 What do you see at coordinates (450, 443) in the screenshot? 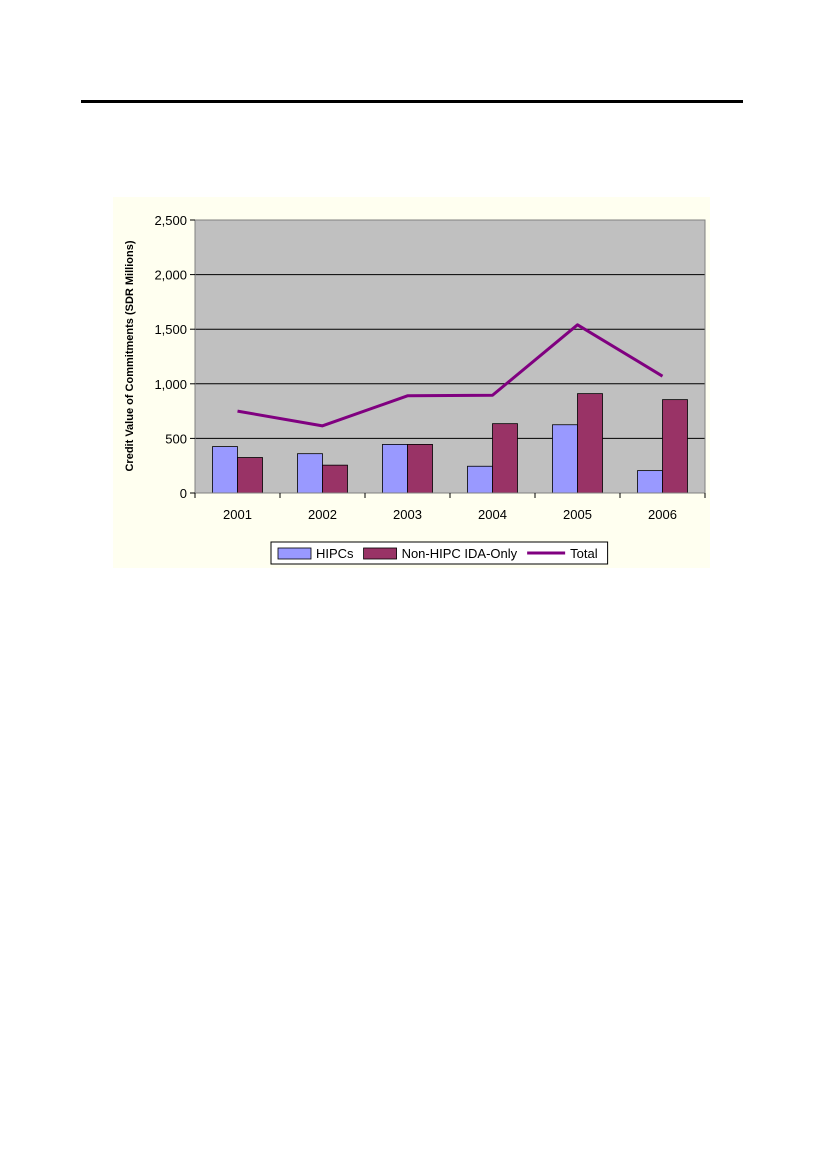
I see `bars` at bounding box center [450, 443].